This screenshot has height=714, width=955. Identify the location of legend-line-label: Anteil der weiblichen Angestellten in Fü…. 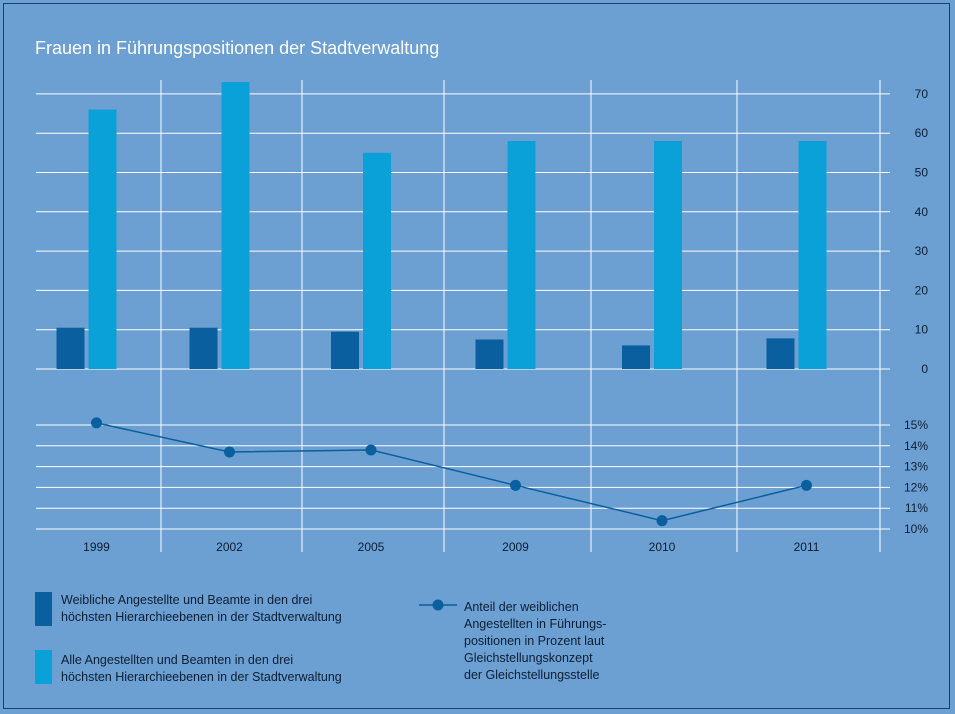
(564, 641).